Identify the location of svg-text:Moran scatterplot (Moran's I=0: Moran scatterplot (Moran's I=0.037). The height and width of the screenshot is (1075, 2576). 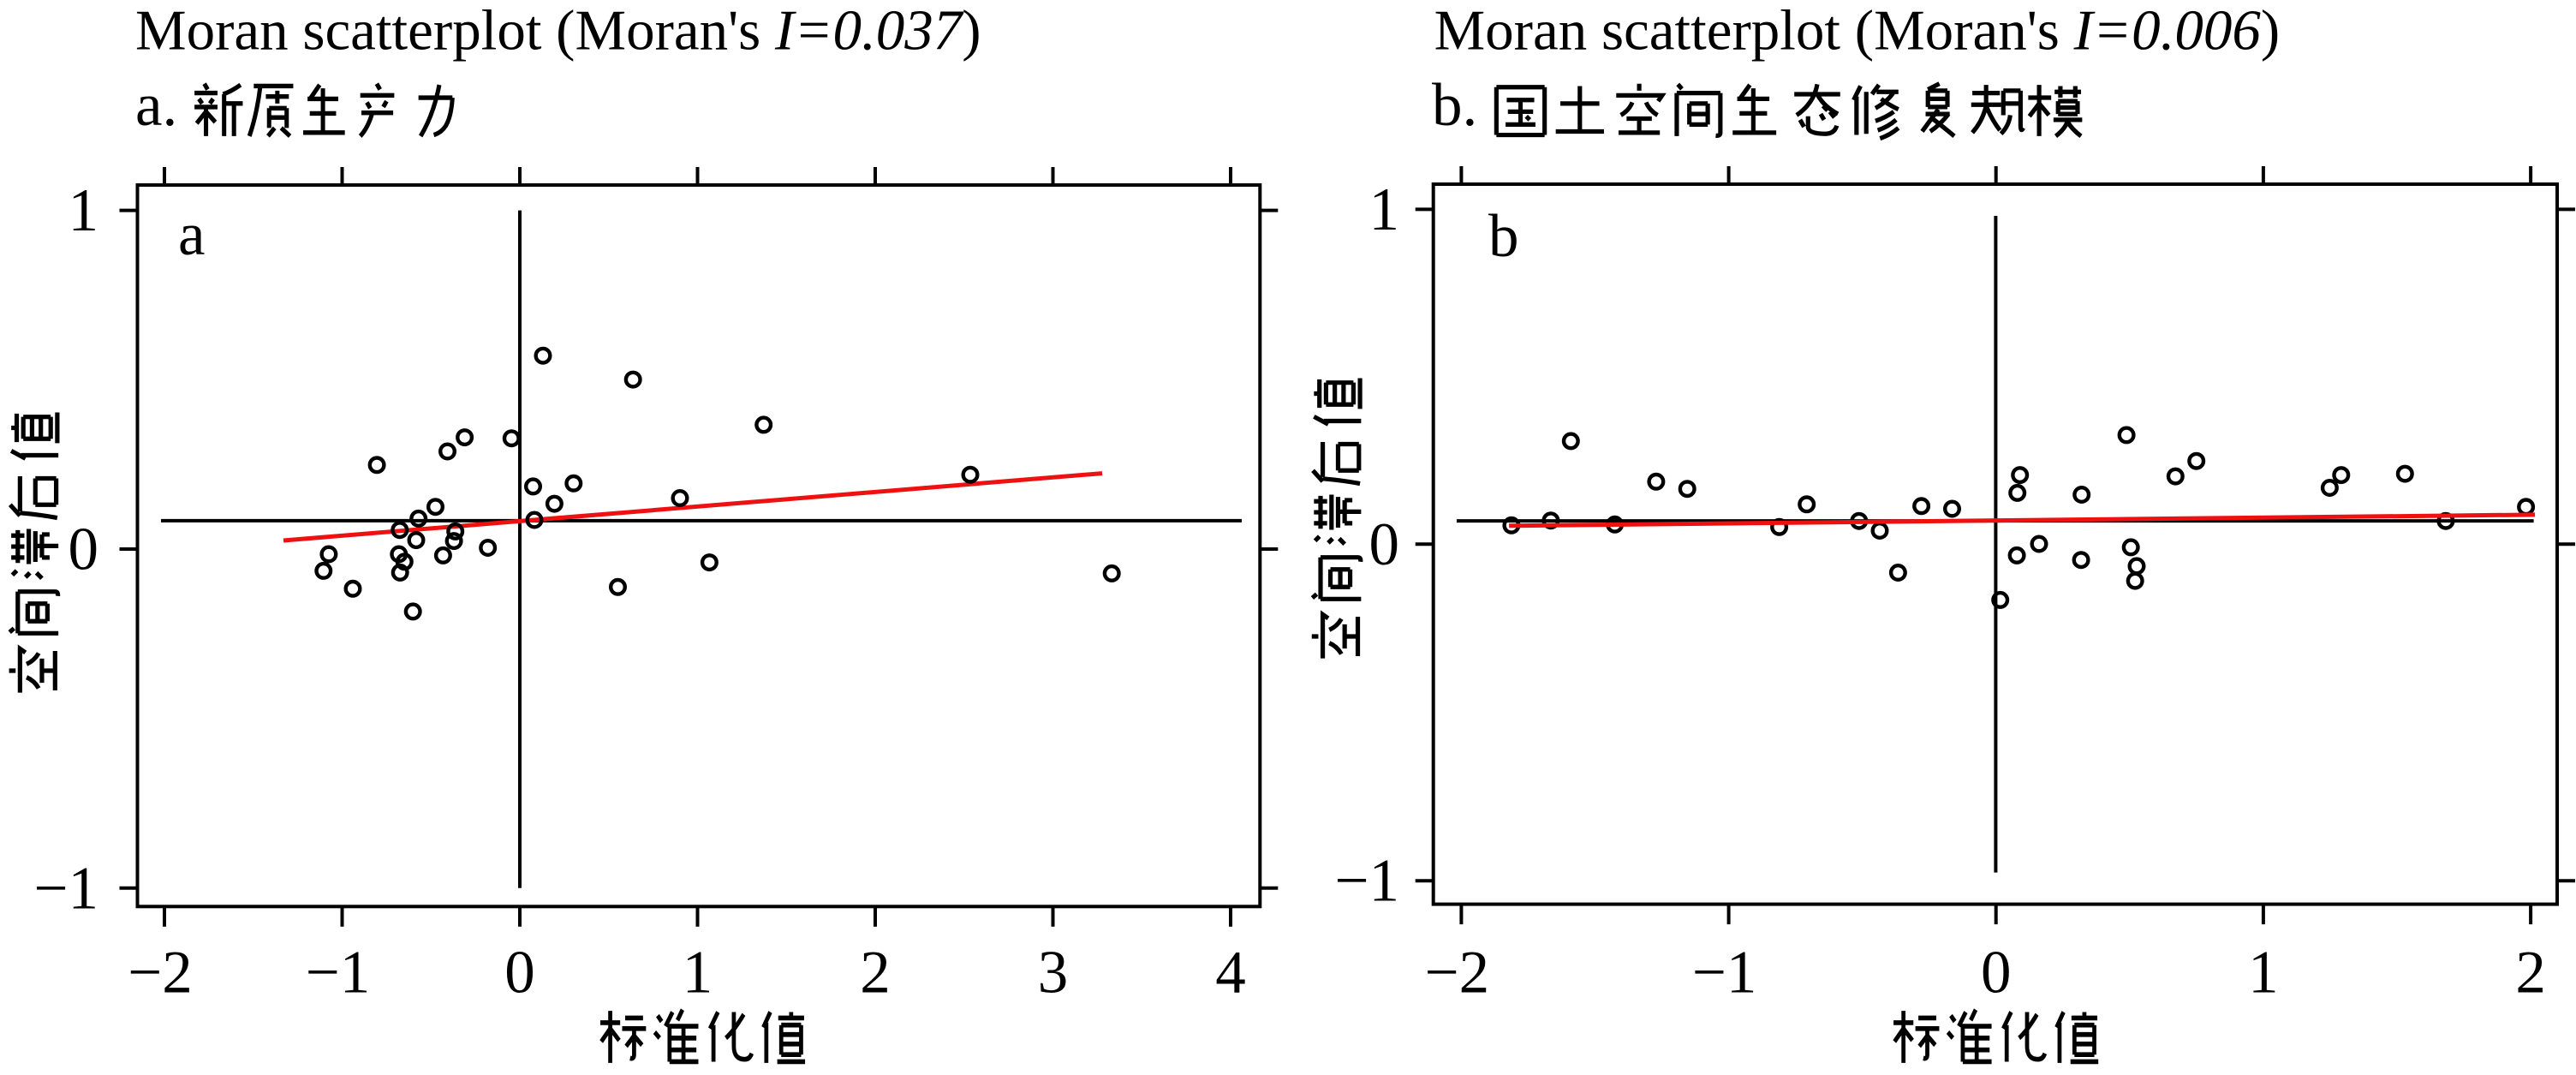
(558, 31).